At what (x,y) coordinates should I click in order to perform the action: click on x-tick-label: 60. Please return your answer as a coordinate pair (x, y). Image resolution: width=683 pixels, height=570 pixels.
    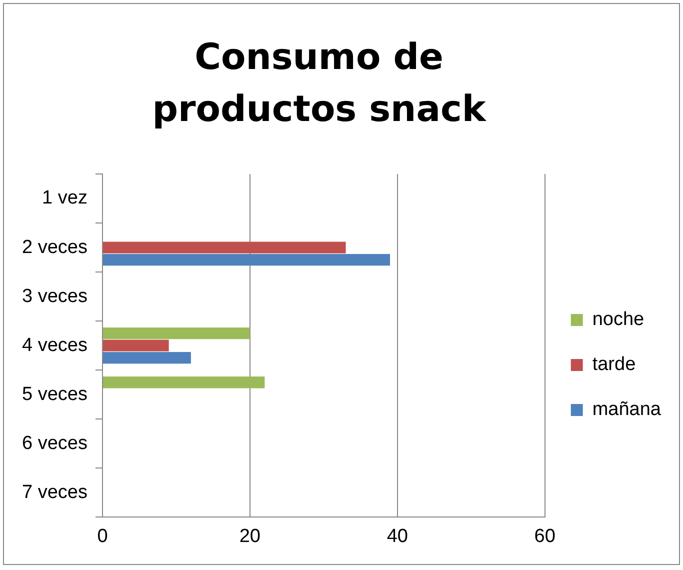
    Looking at the image, I should click on (545, 536).